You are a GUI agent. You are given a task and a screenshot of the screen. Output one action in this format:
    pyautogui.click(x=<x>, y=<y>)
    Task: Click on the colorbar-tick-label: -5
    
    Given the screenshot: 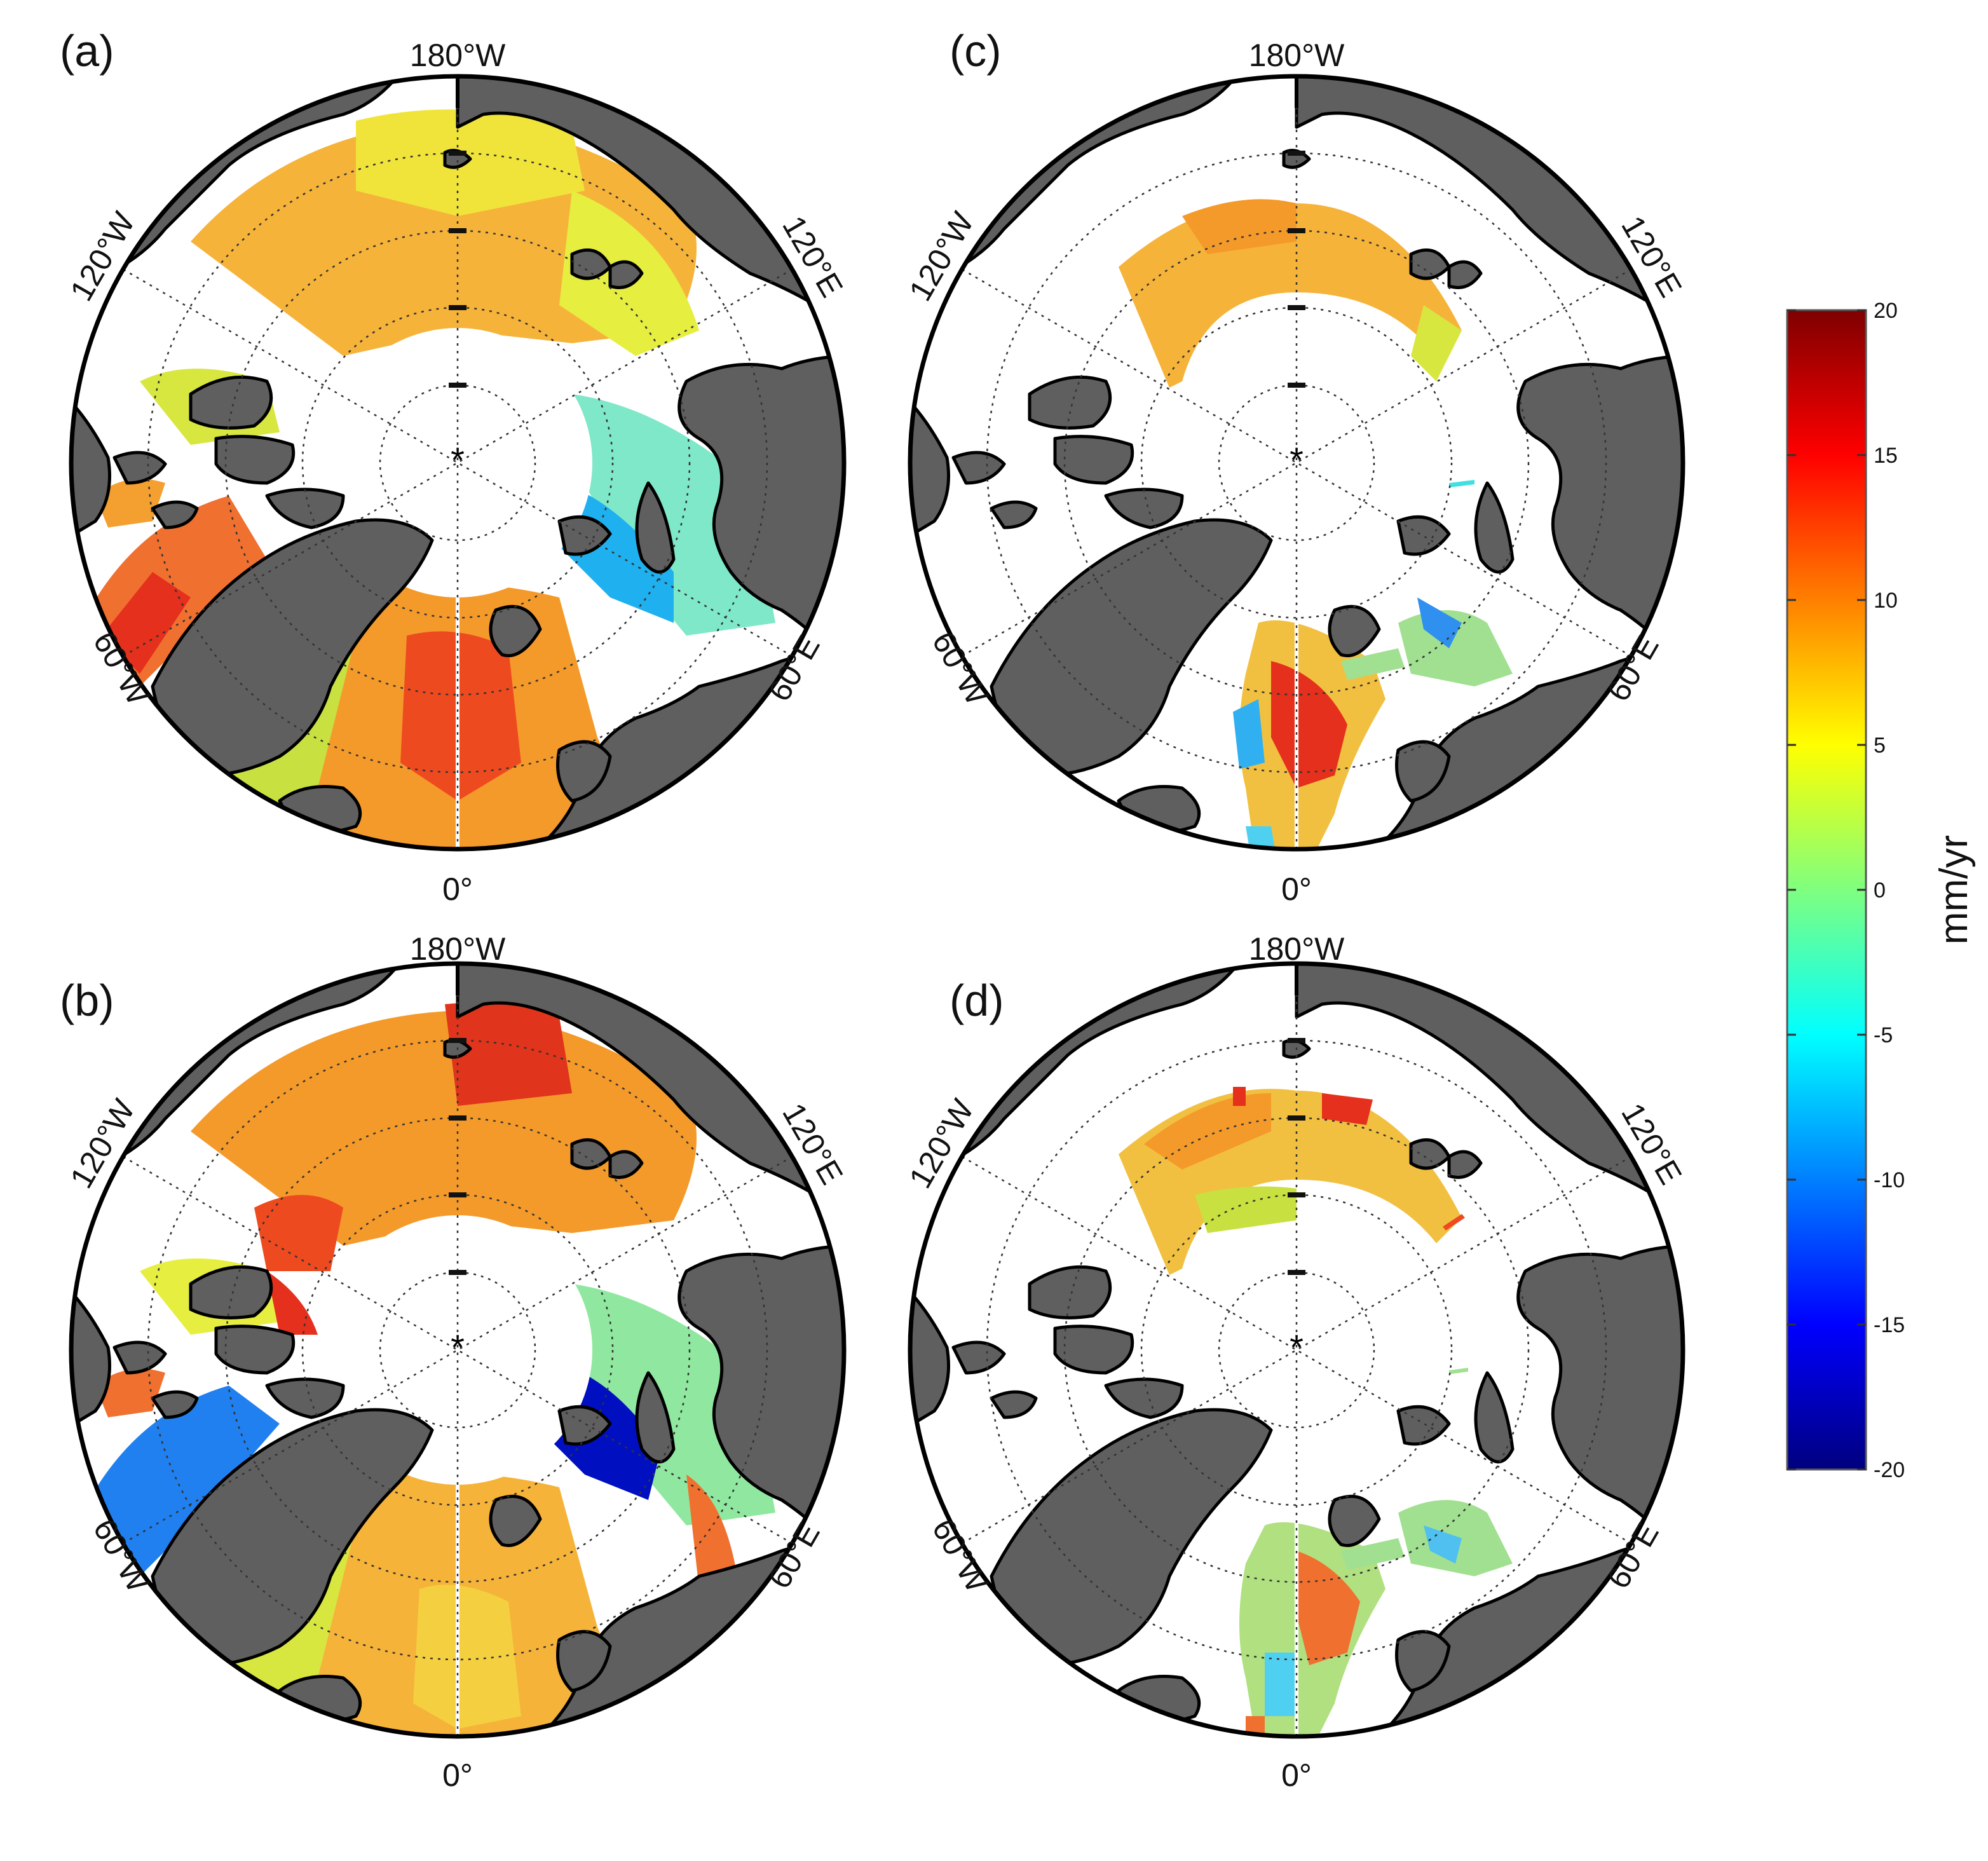 What is the action you would take?
    pyautogui.click(x=1884, y=1035)
    